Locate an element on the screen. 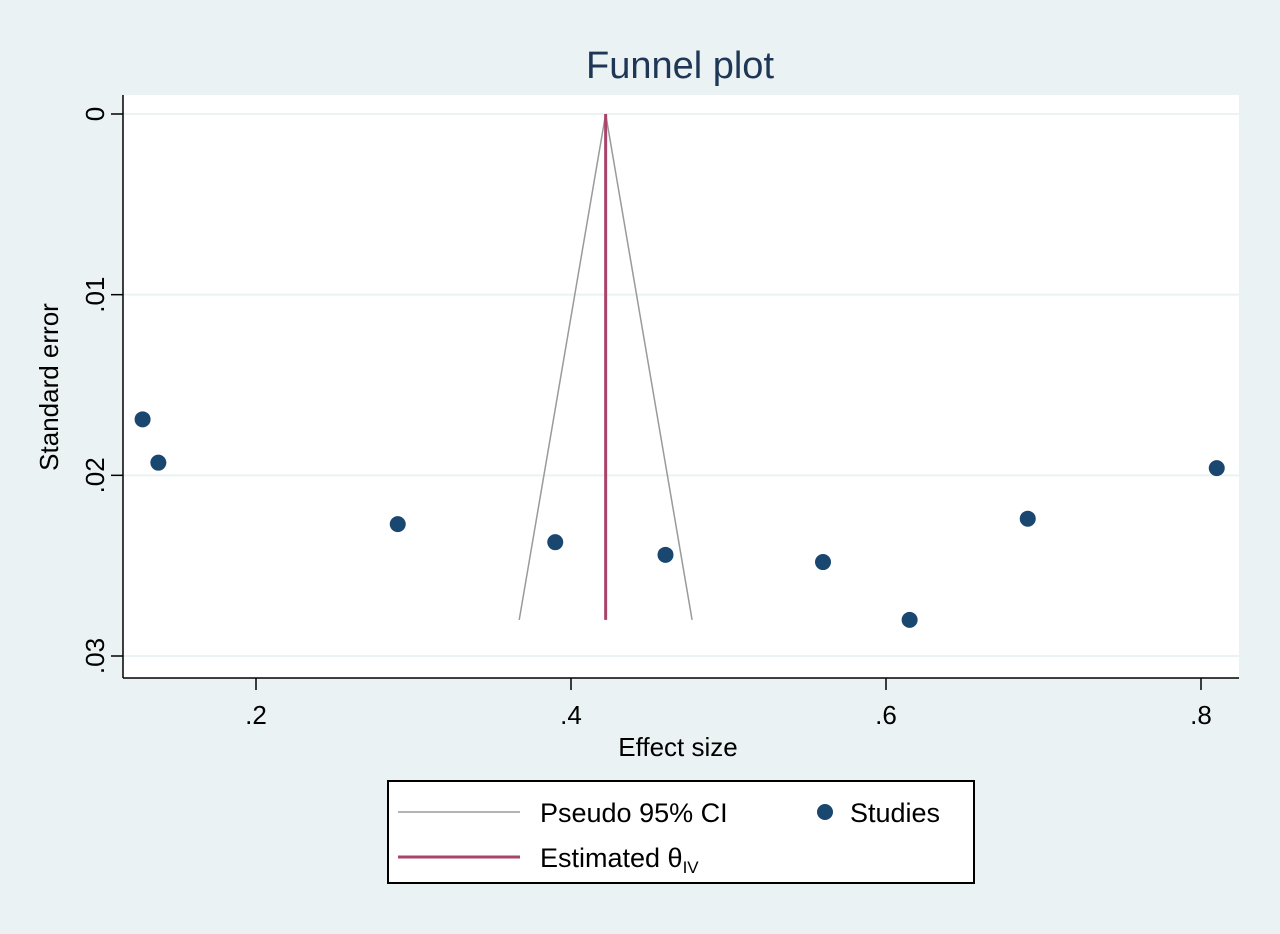 This screenshot has height=934, width=1280. ci-line-left is located at coordinates (562, 366).